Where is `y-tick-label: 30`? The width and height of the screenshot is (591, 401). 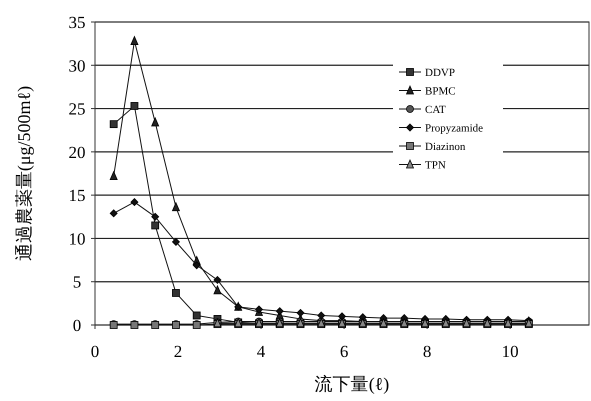
y-tick-label: 30 is located at coordinates (77, 66).